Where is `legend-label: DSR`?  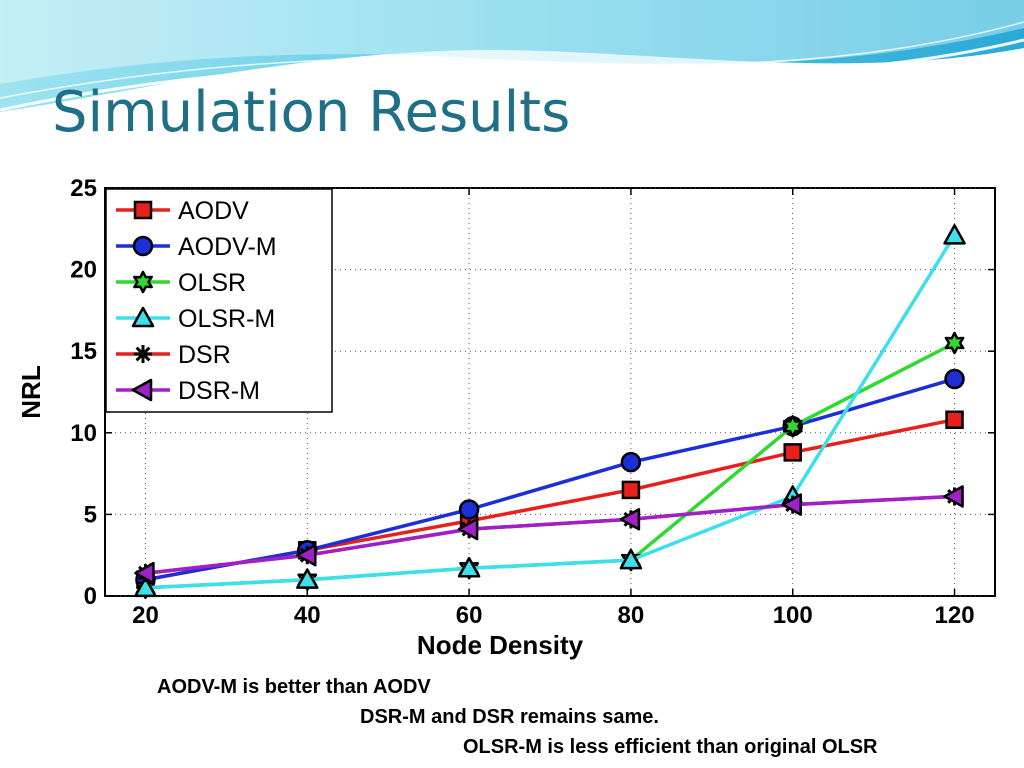
legend-label: DSR is located at coordinates (204, 355).